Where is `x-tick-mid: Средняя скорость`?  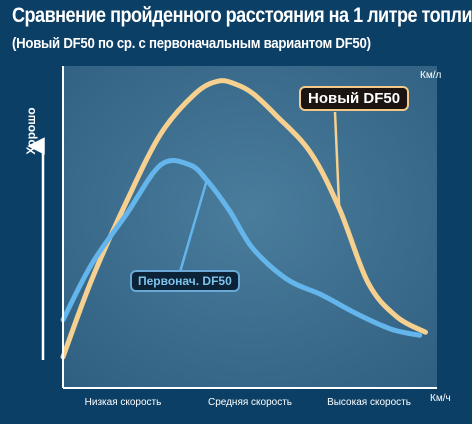 x-tick-mid: Средняя скорость is located at coordinates (250, 402).